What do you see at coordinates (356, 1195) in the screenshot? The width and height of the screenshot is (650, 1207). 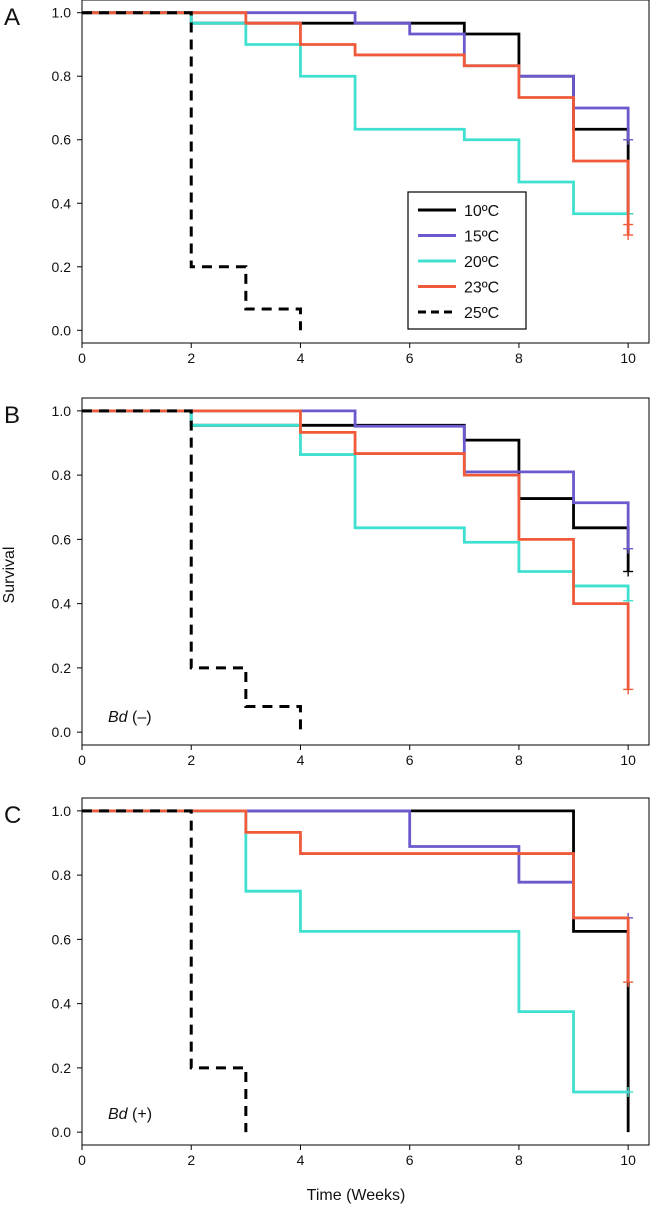 I see `x-axis-title: Time (Weeks)` at bounding box center [356, 1195].